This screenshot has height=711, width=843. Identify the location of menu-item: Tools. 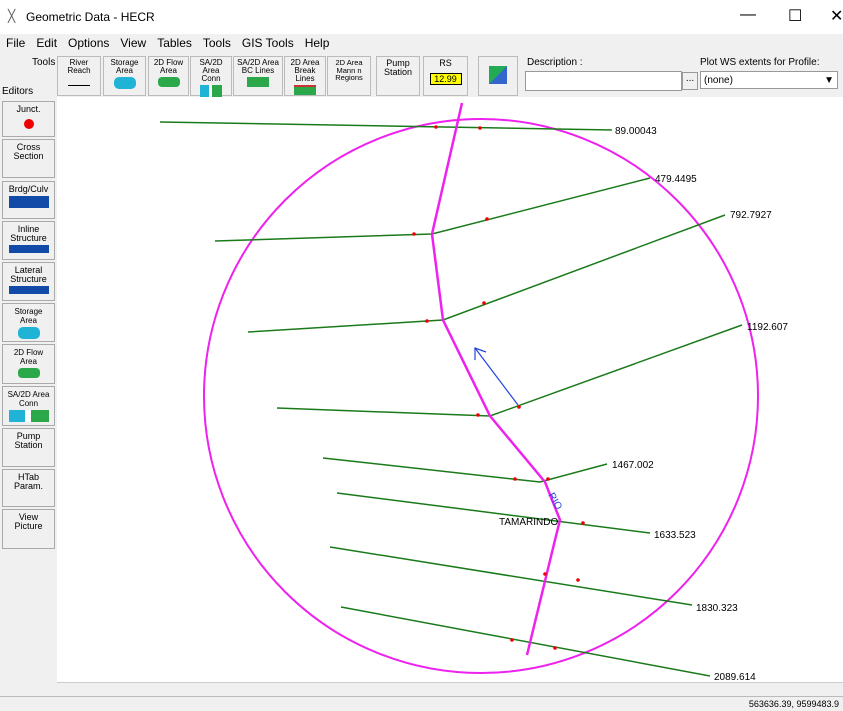
(216, 43).